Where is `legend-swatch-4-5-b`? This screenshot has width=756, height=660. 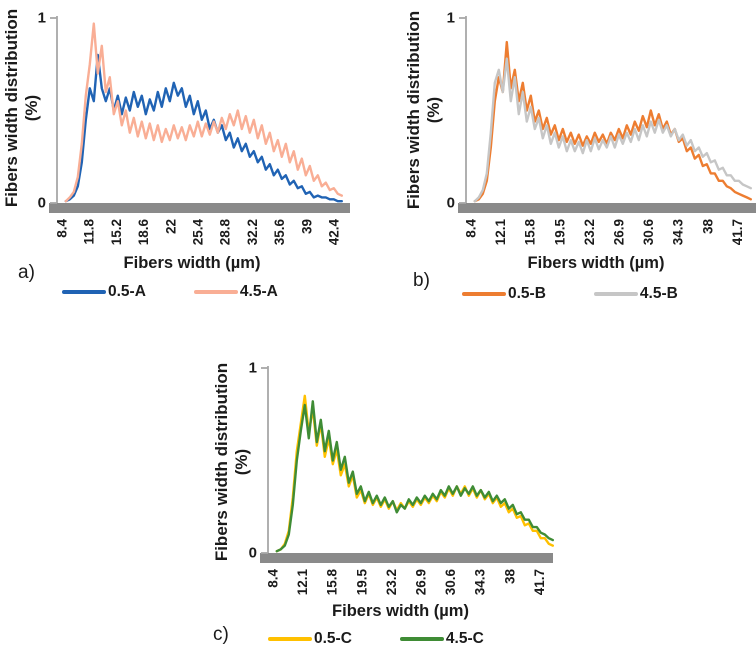
legend-swatch-4-5-b is located at coordinates (615, 294).